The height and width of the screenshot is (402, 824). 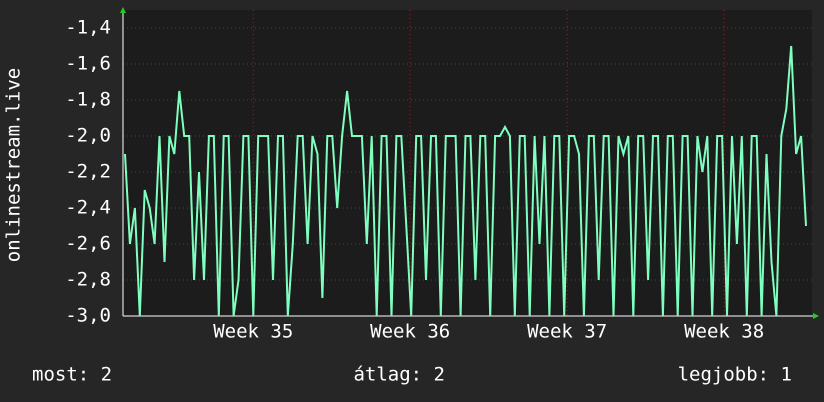 What do you see at coordinates (88, 28) in the screenshot?
I see `y-tick-label: -1,4` at bounding box center [88, 28].